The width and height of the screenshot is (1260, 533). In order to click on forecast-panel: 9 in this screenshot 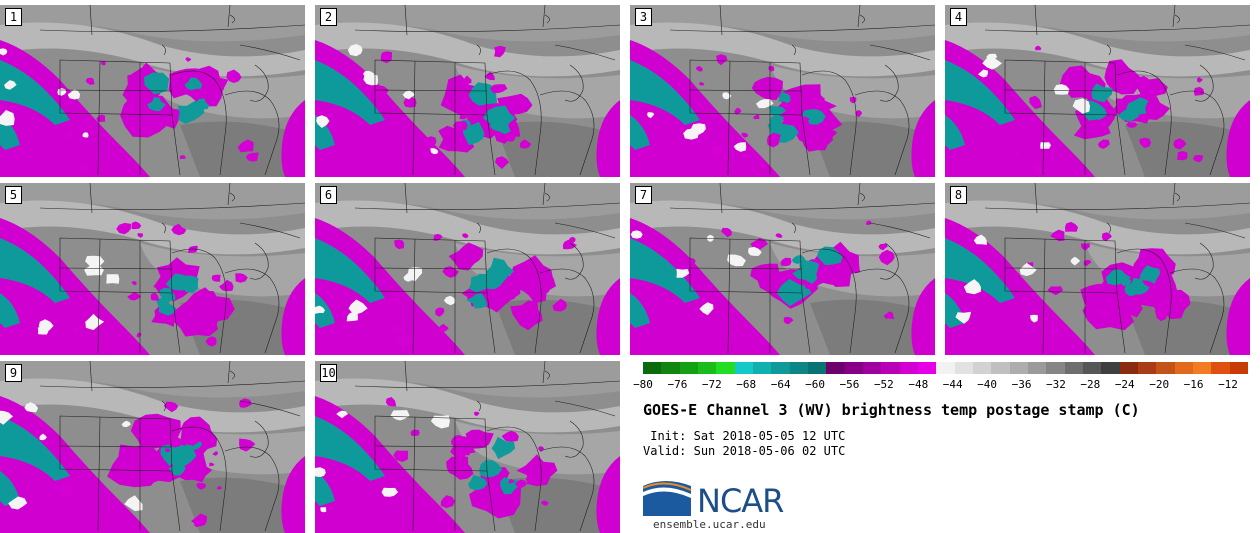, I will do `click(152, 447)`.